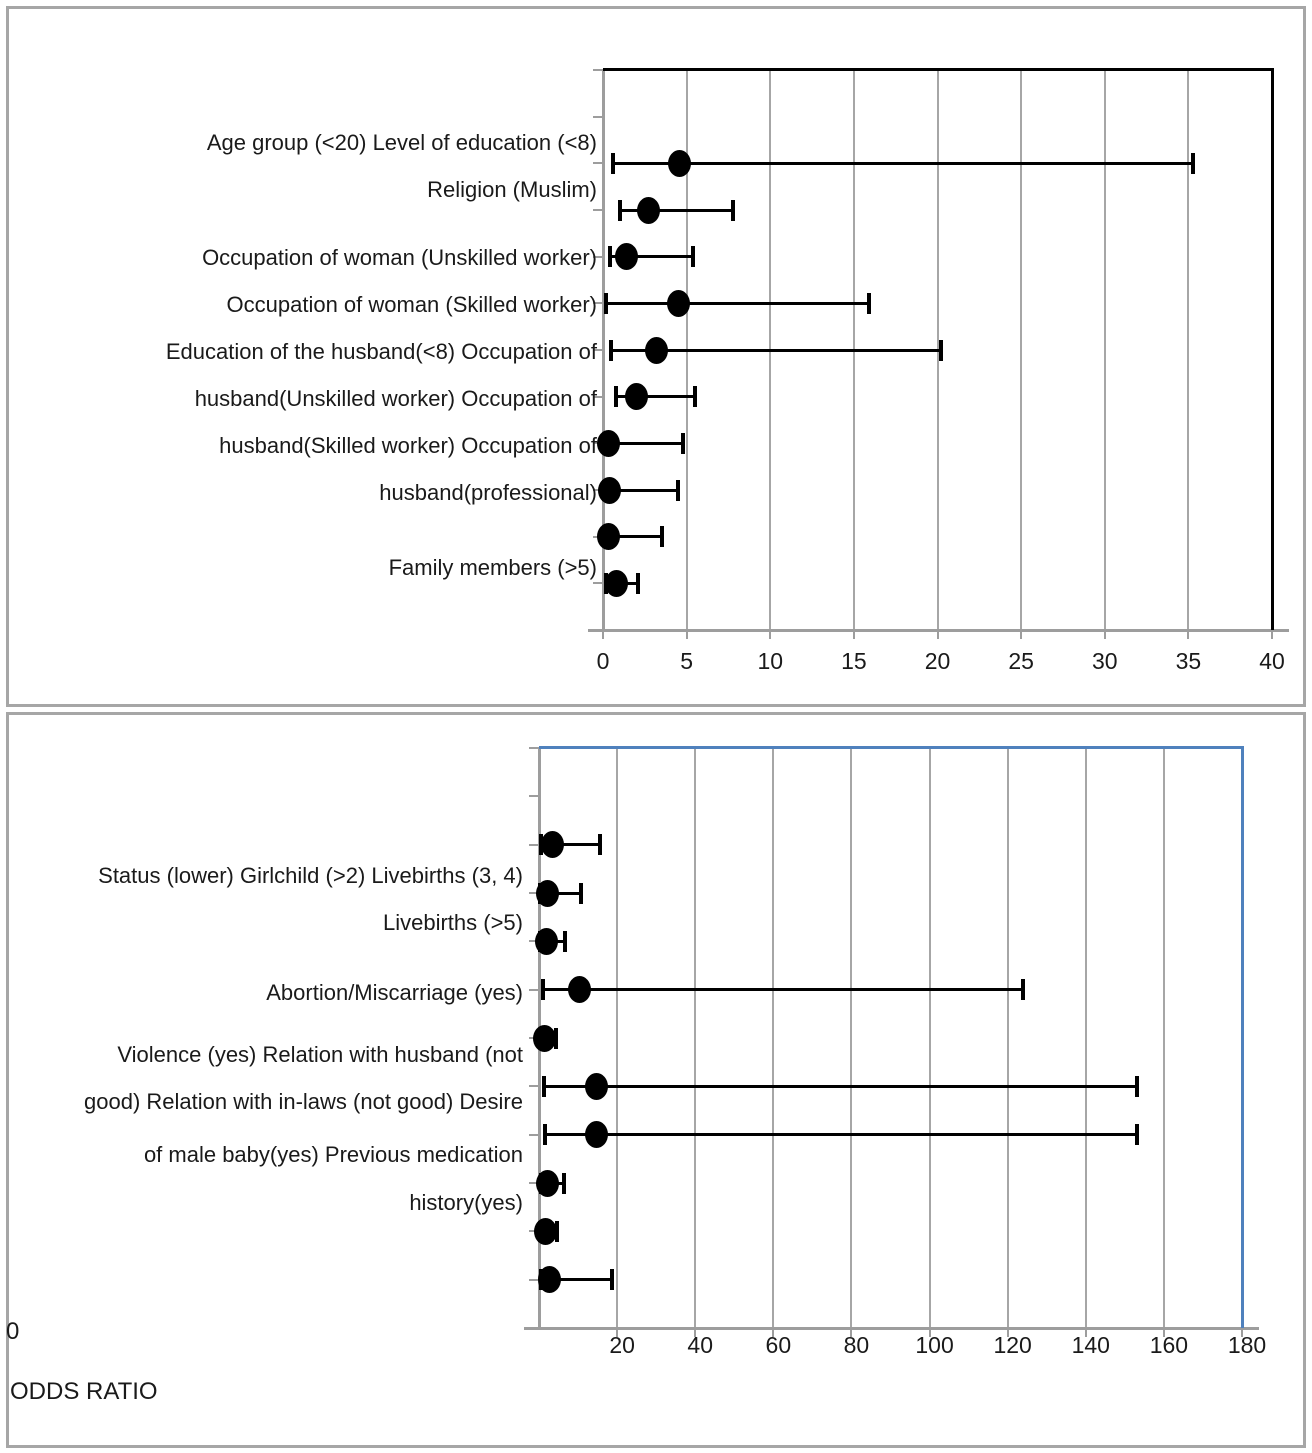  Describe the element at coordinates (603, 661) in the screenshot. I see `x-tick-label: 0` at that location.